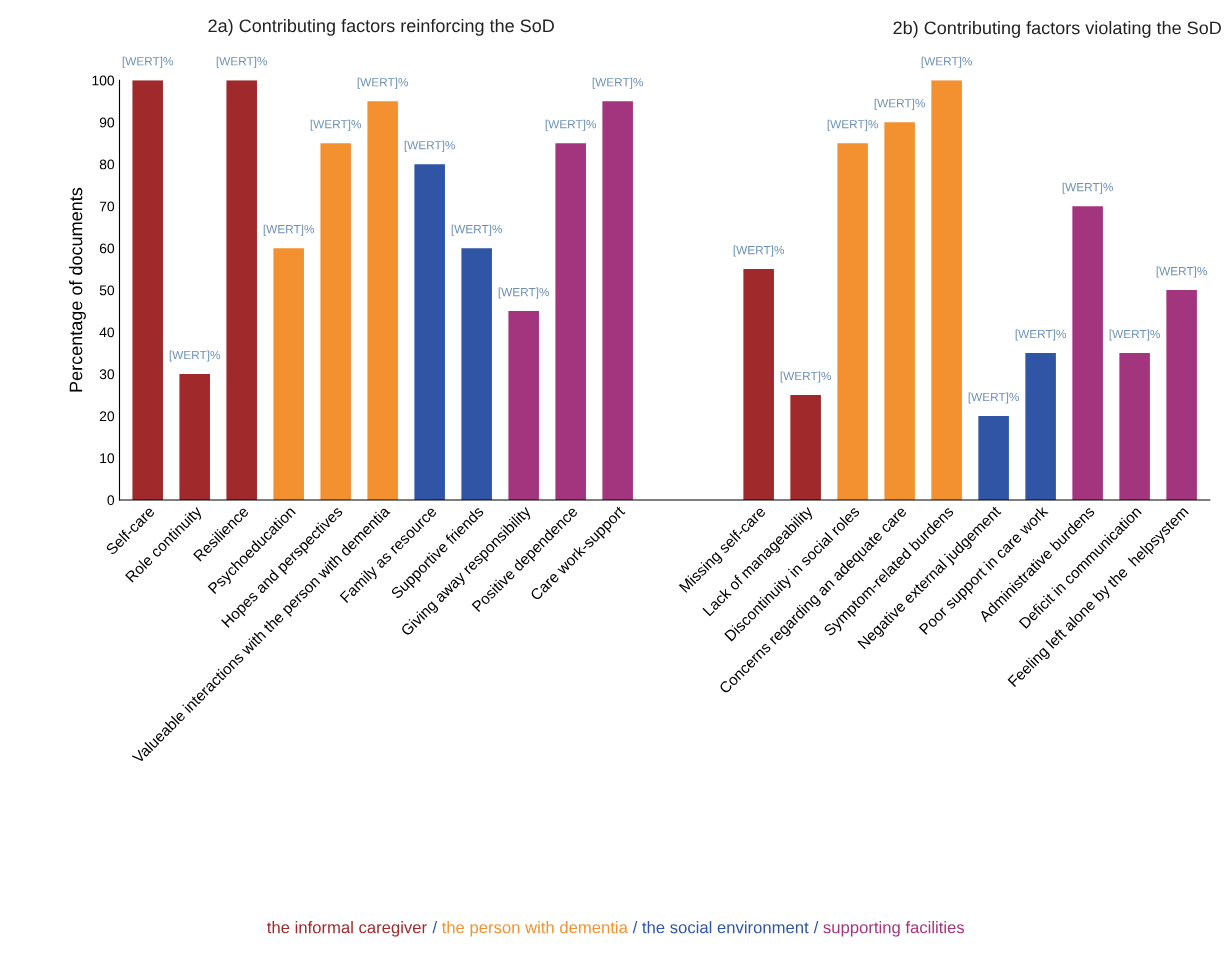 Image resolution: width=1232 pixels, height=967 pixels. I want to click on y-tick-label: 50, so click(107, 290).